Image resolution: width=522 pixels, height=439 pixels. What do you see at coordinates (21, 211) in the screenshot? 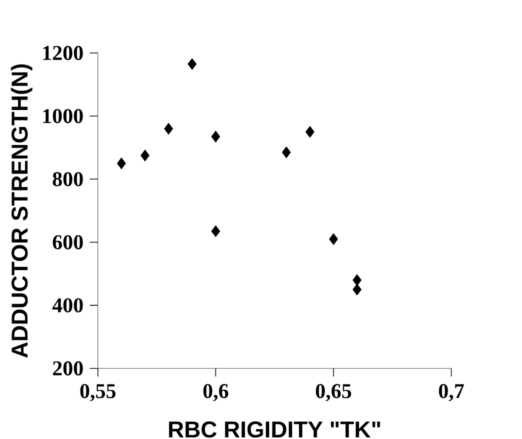
I see `y-axis-title: ADDUCTOR STRENGTH(N)` at bounding box center [21, 211].